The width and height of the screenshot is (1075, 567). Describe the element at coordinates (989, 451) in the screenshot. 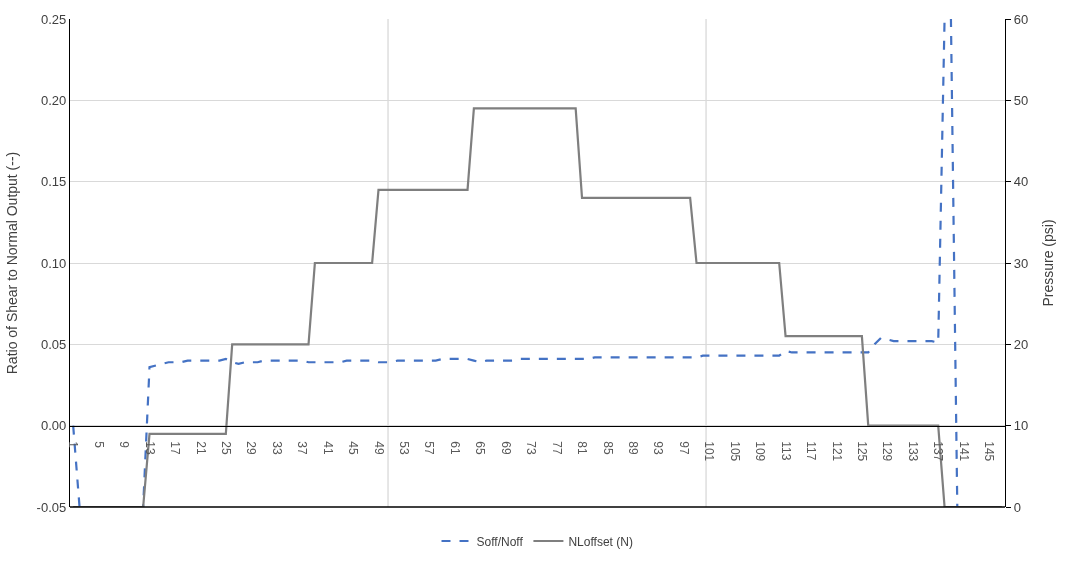

I see `x-tick-label: 145` at that location.